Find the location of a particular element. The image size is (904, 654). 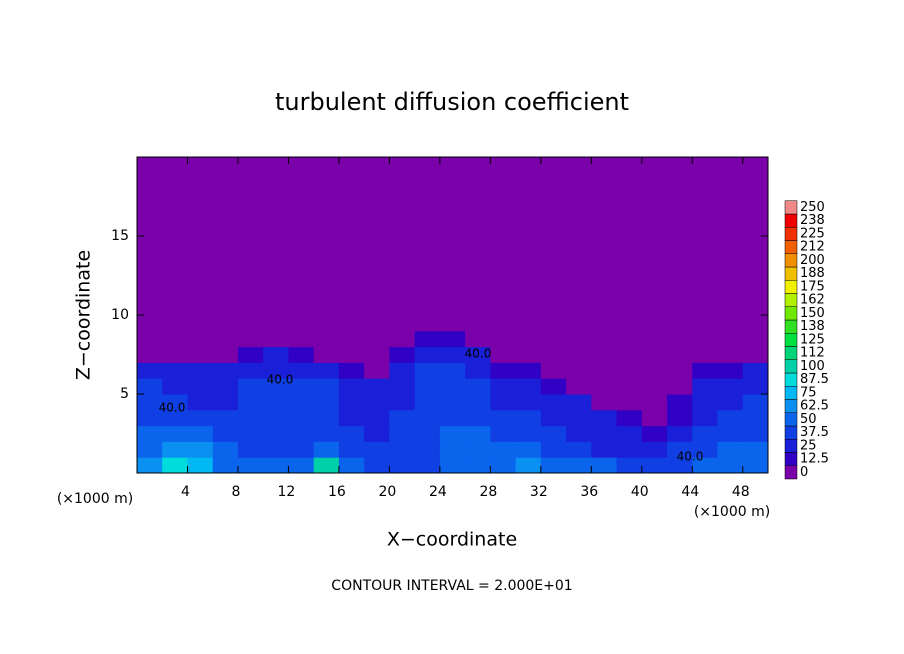

colorbar-label: 87.5 is located at coordinates (814, 379).